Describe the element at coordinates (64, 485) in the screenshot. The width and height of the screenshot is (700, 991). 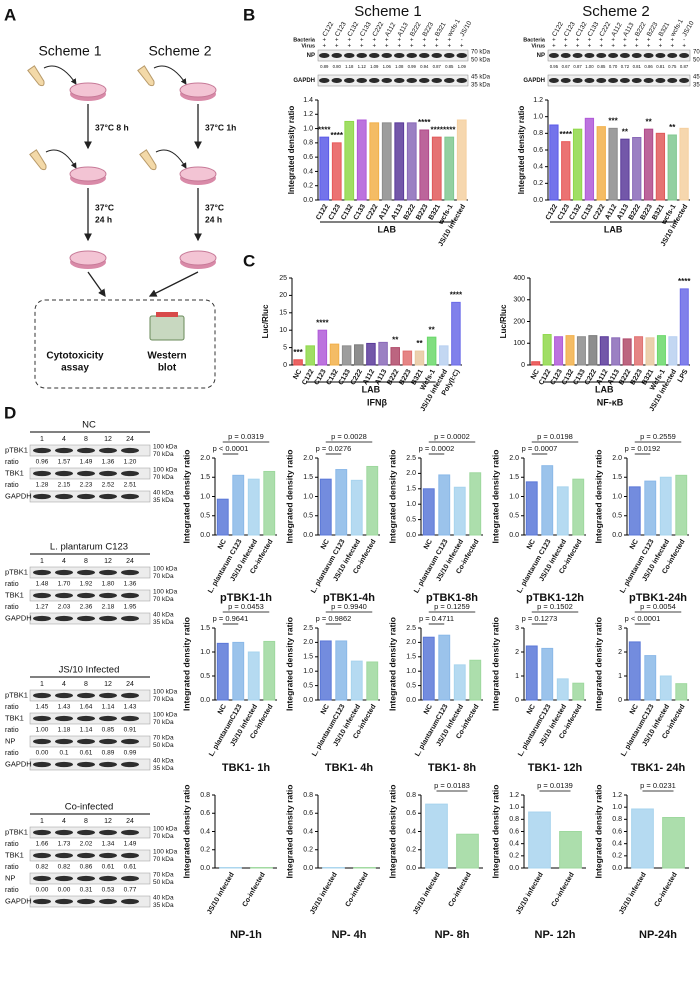
I see `ratio: 2.15` at that location.